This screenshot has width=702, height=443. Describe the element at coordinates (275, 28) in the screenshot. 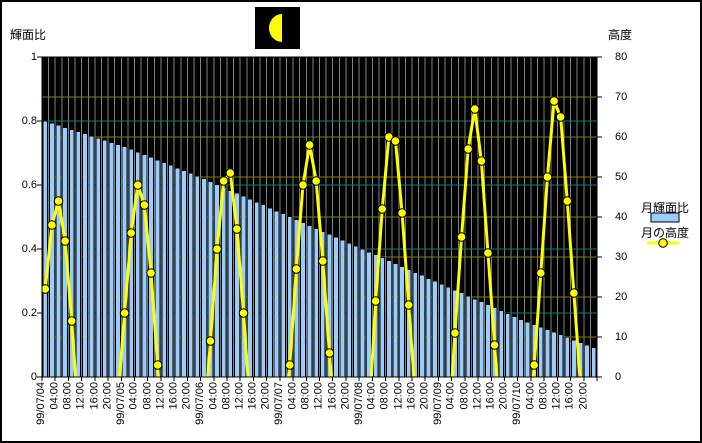

I see `moon-phase-shape` at that location.